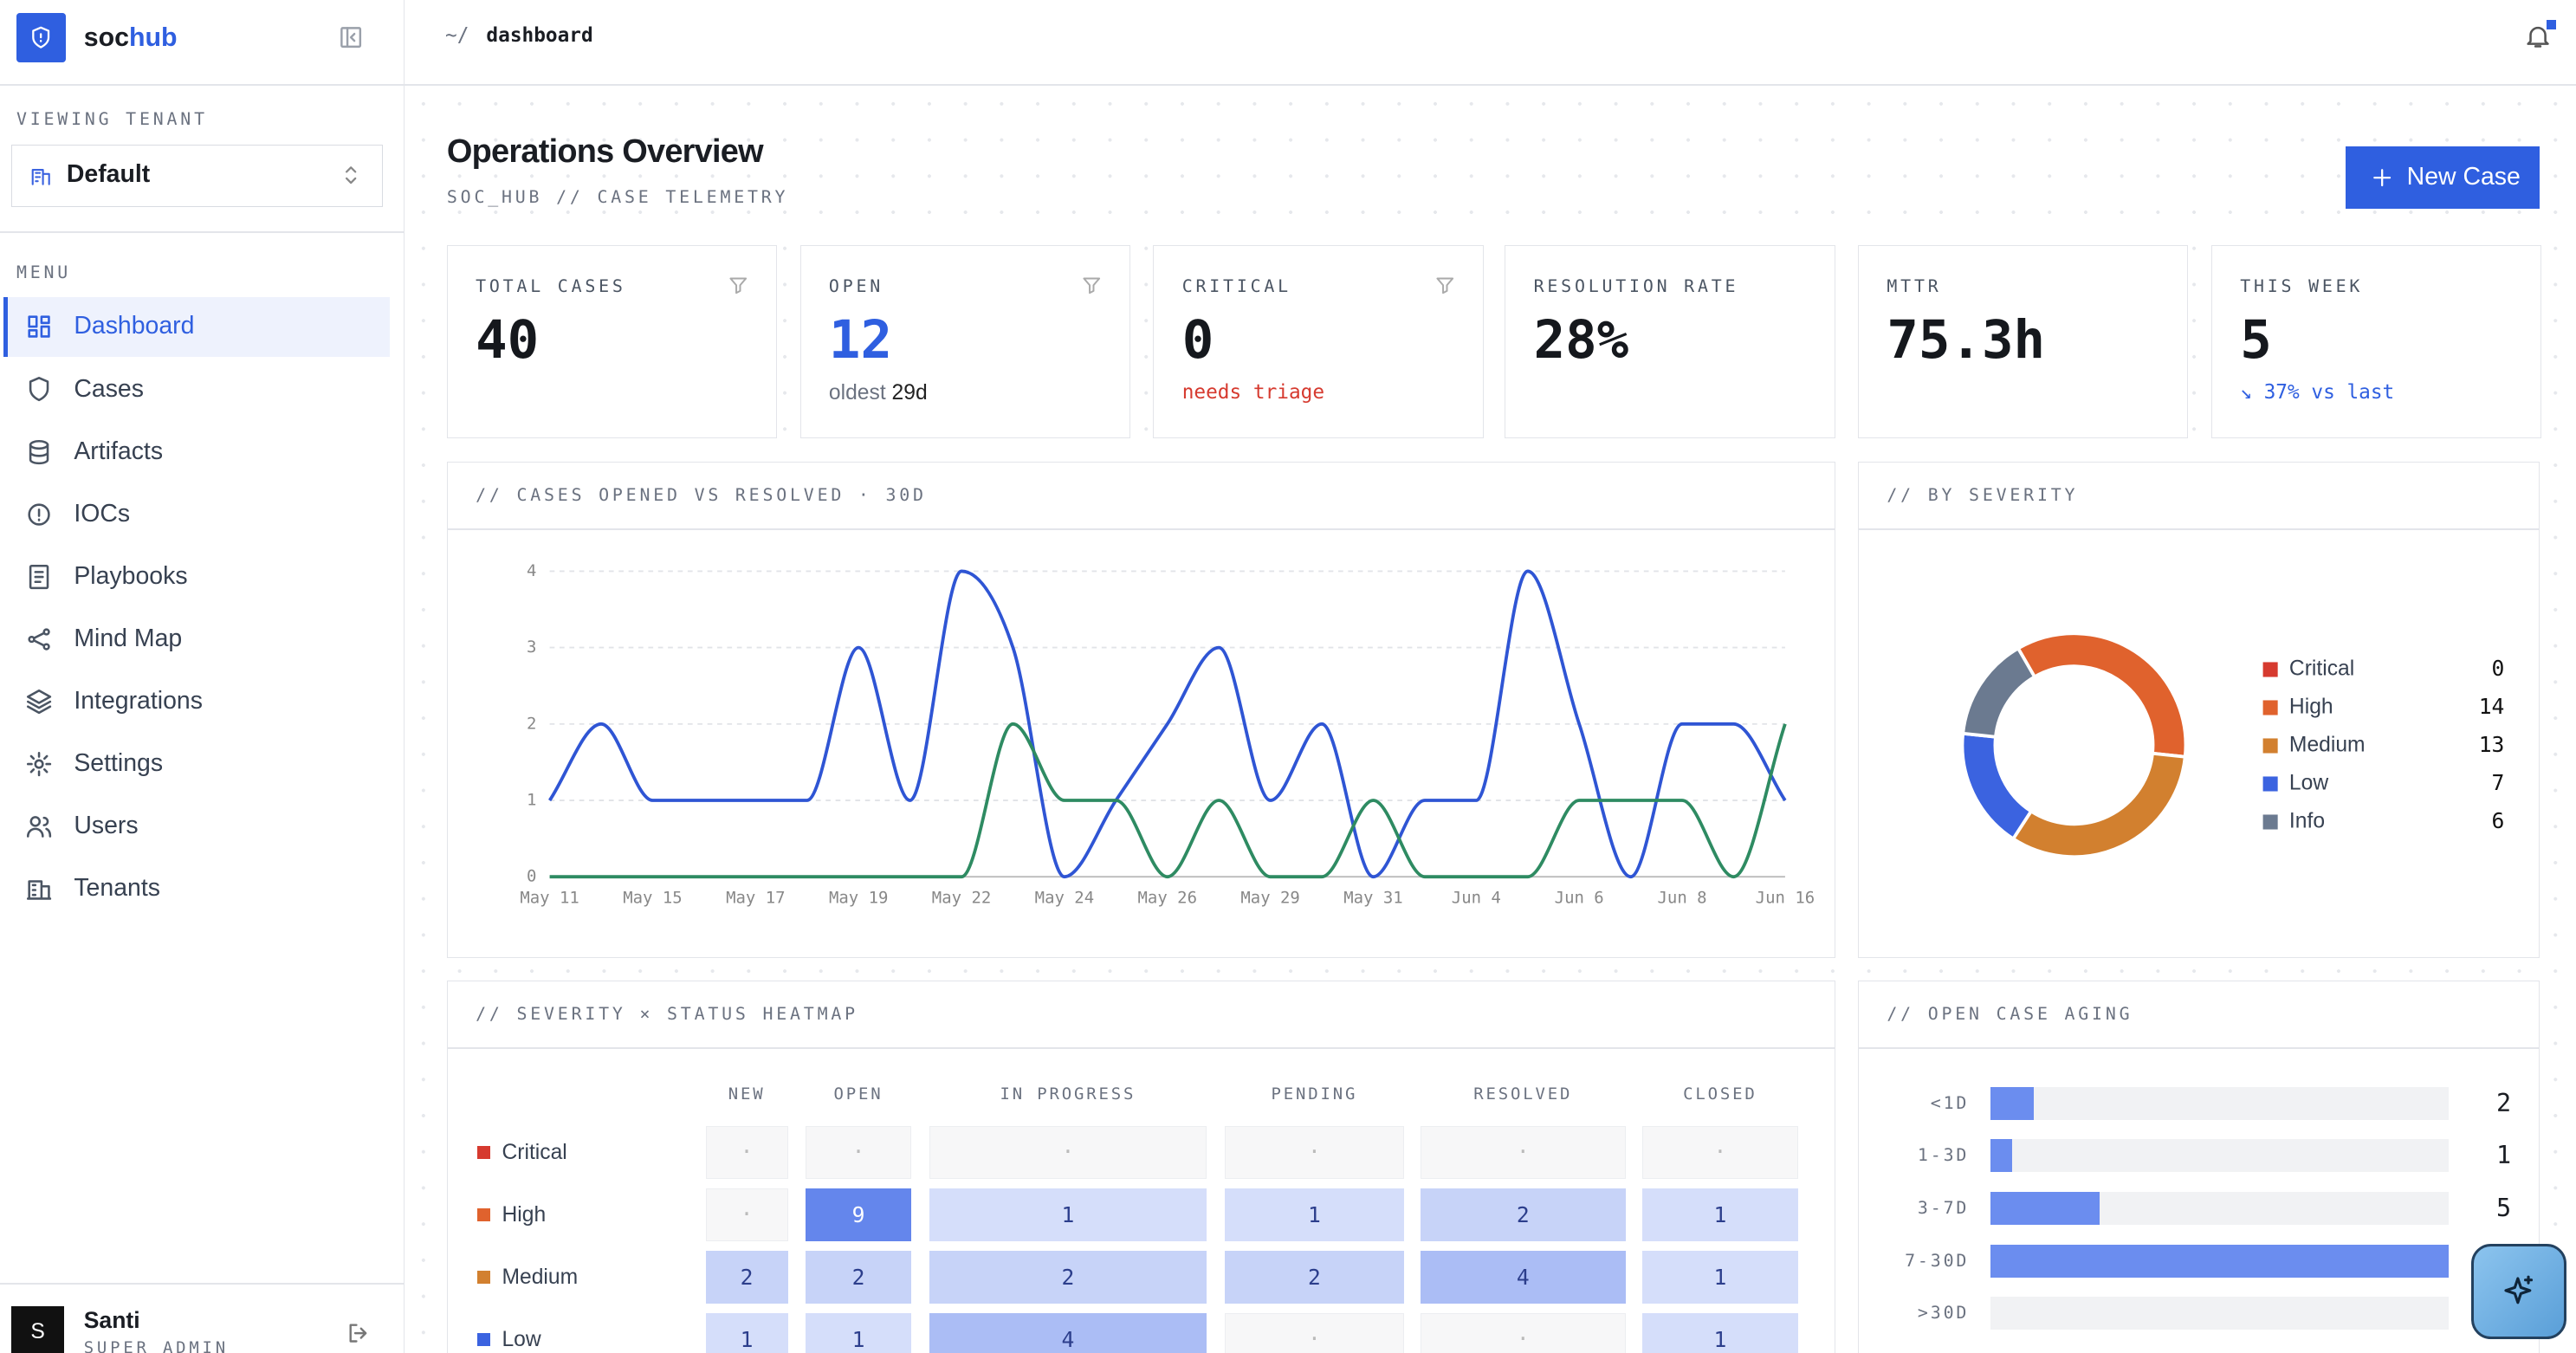 This screenshot has width=2576, height=1353. Describe the element at coordinates (1914, 286) in the screenshot. I see `stat-label: MTTR` at that location.